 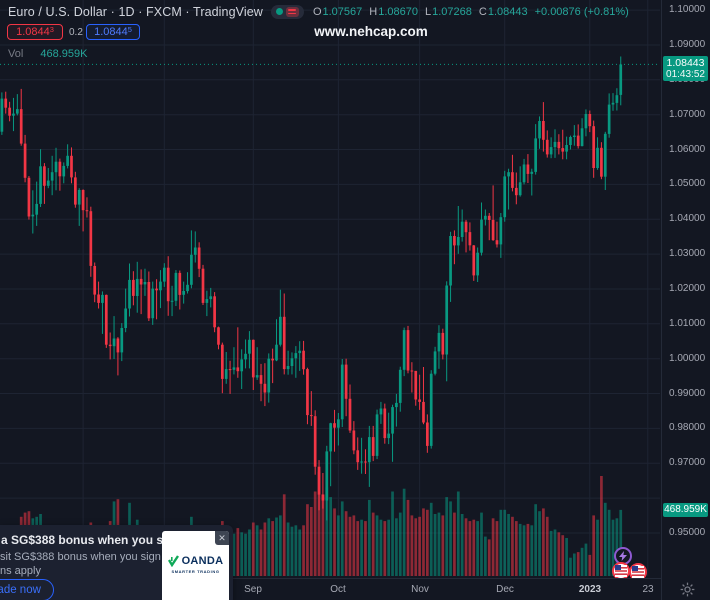 What do you see at coordinates (253, 589) in the screenshot?
I see `time-axis-label: Sep` at bounding box center [253, 589].